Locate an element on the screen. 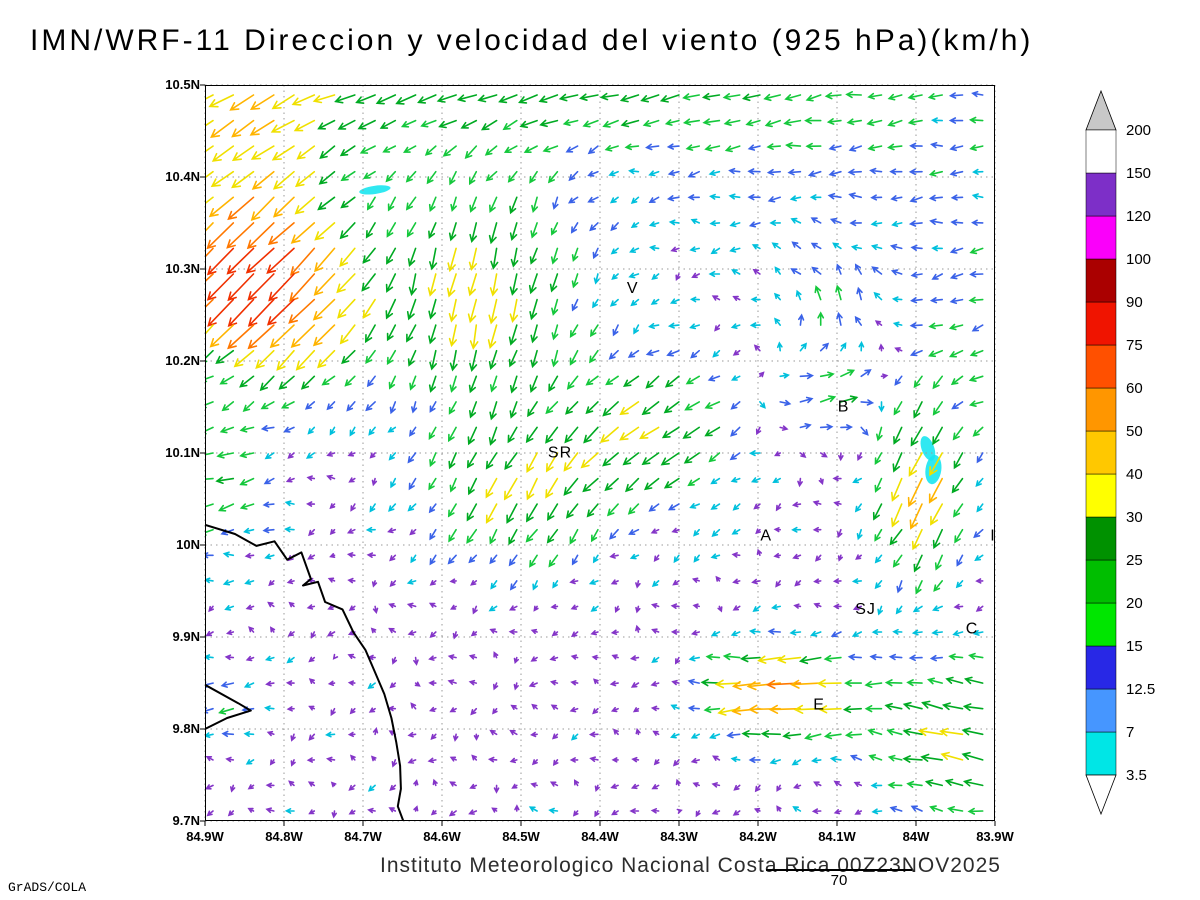 The image size is (1200, 900). colorbar-level-label: 150 is located at coordinates (1138, 173).